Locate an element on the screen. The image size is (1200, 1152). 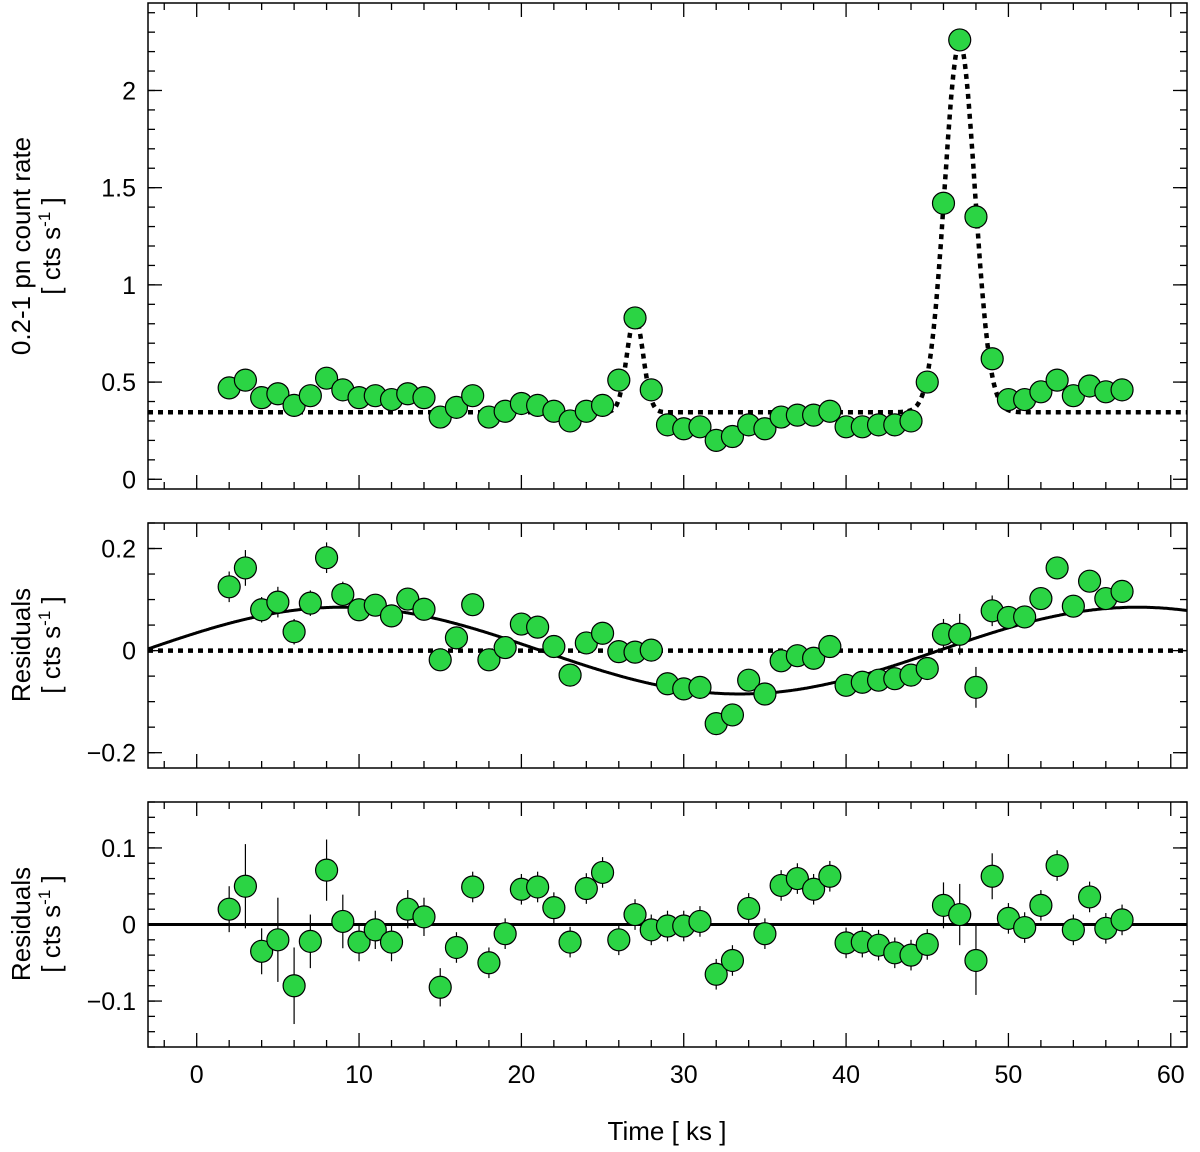
x-axis-label: Time [ ks ] is located at coordinates (667, 1131).